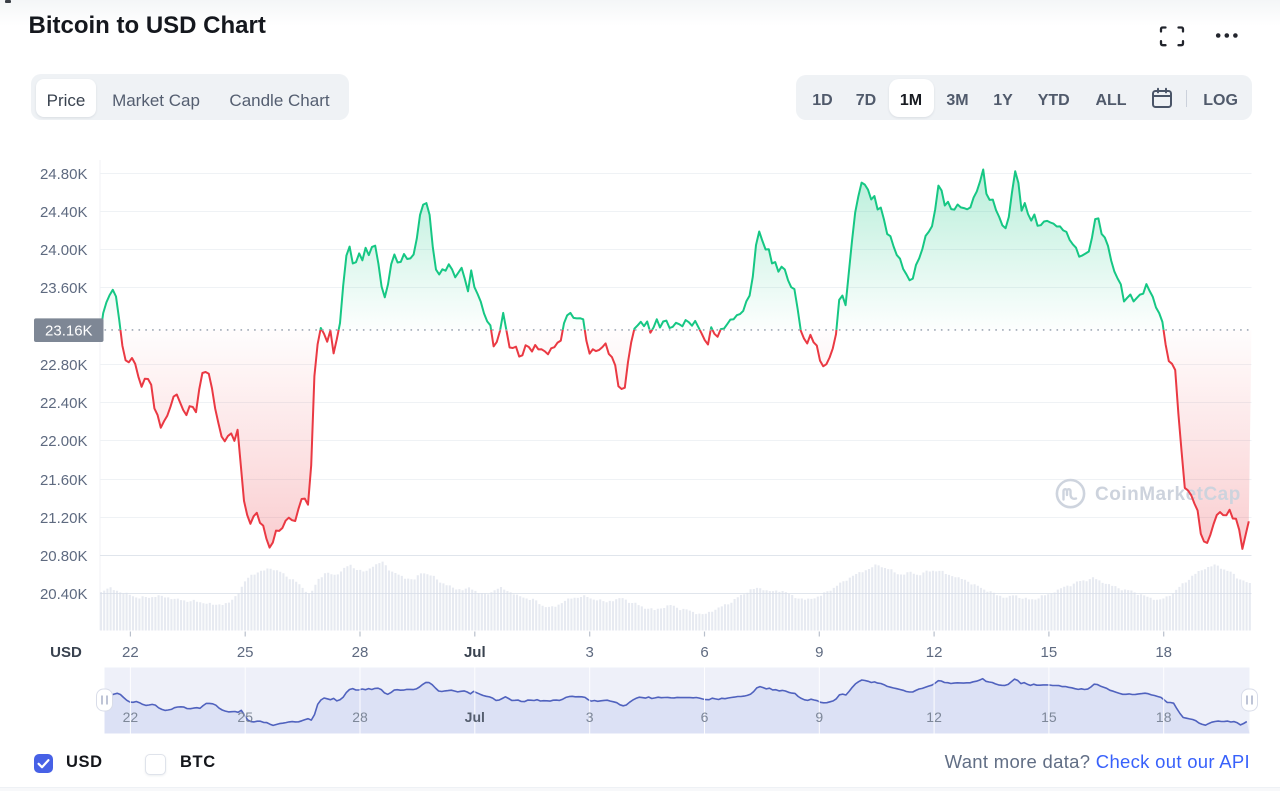  What do you see at coordinates (64, 518) in the screenshot?
I see `svg-text: 21.20K` at bounding box center [64, 518].